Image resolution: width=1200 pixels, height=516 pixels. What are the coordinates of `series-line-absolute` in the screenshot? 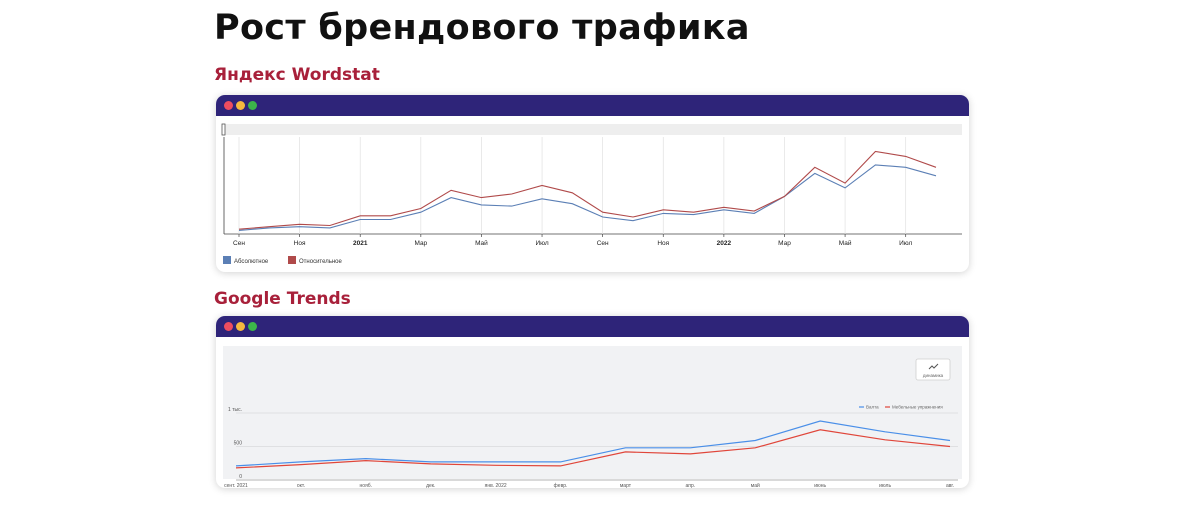 It's located at (587, 197).